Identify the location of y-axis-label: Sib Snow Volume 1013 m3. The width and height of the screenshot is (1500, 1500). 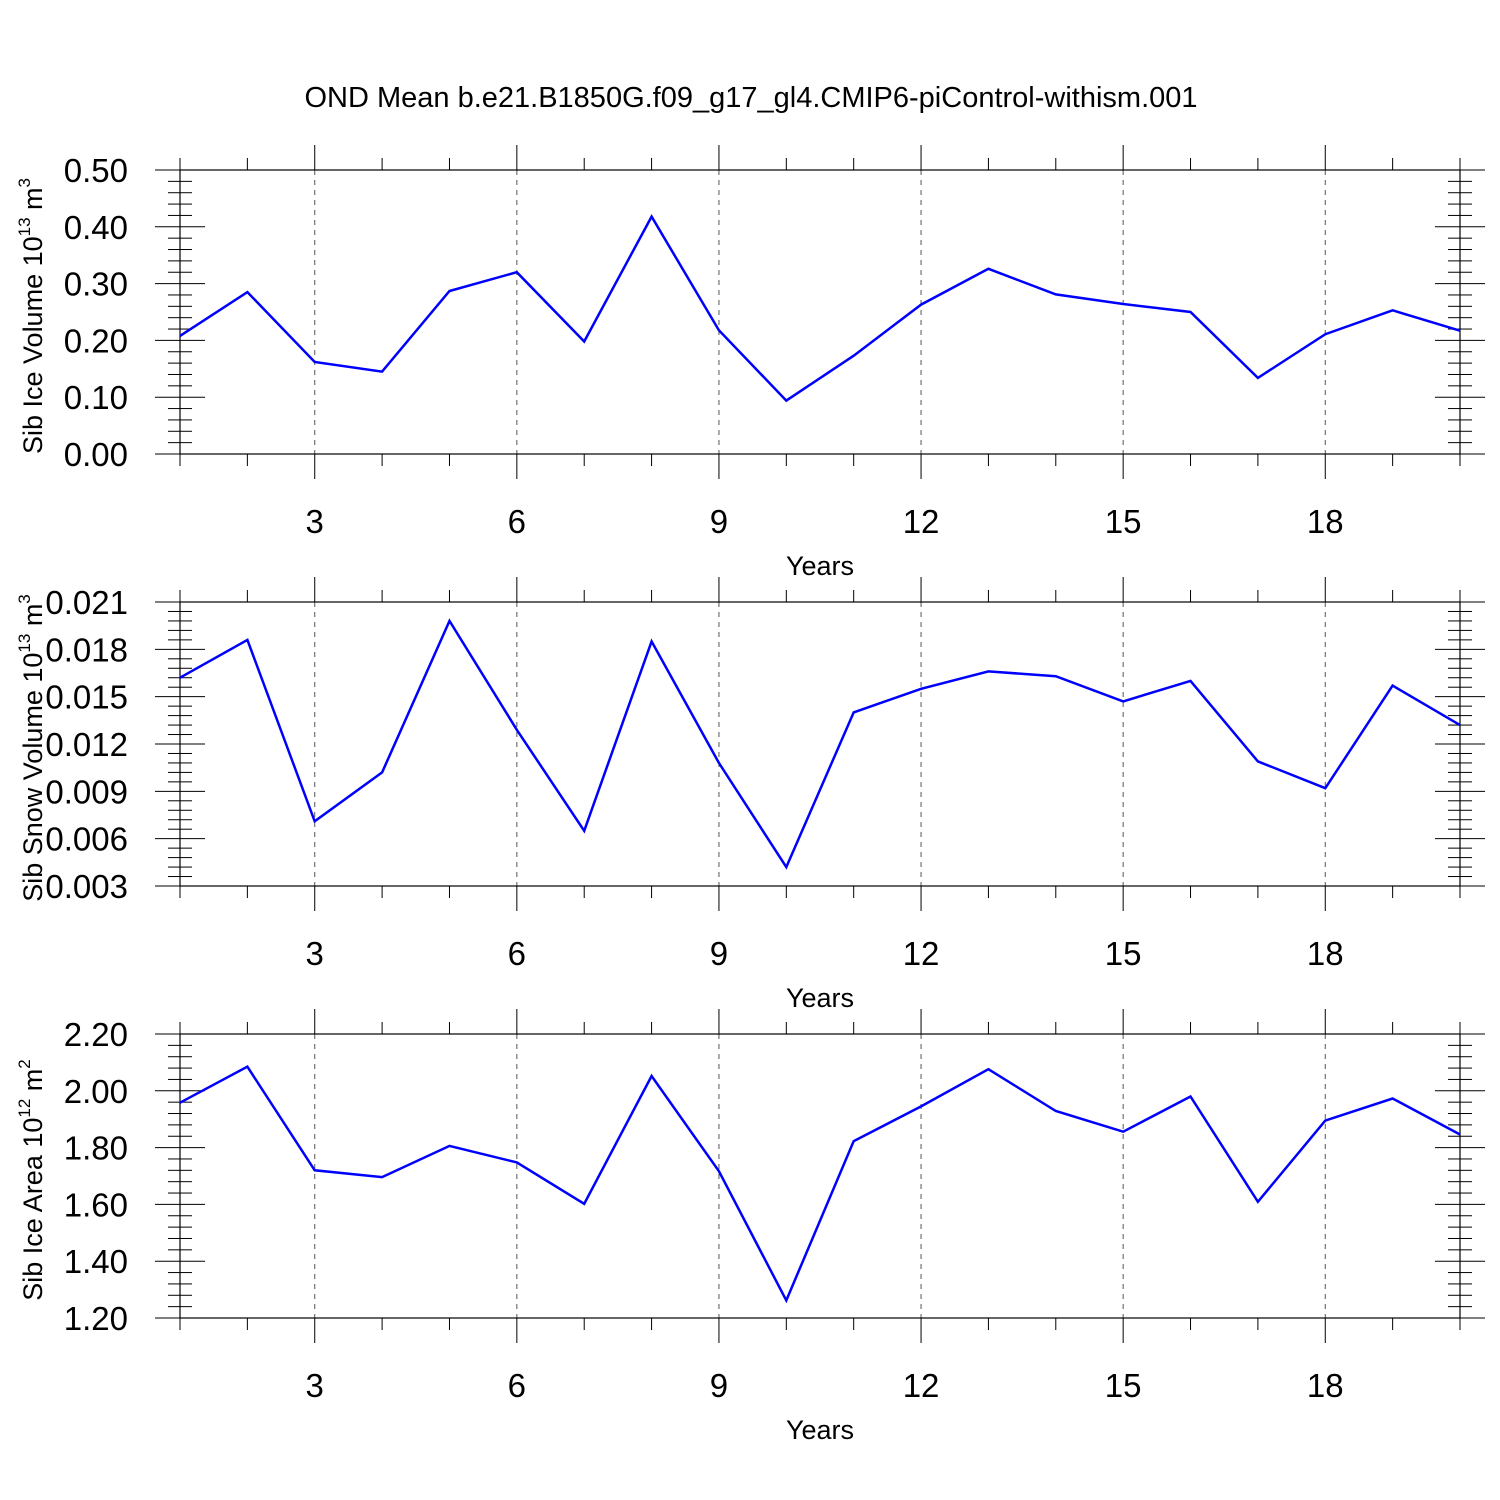
(31, 748).